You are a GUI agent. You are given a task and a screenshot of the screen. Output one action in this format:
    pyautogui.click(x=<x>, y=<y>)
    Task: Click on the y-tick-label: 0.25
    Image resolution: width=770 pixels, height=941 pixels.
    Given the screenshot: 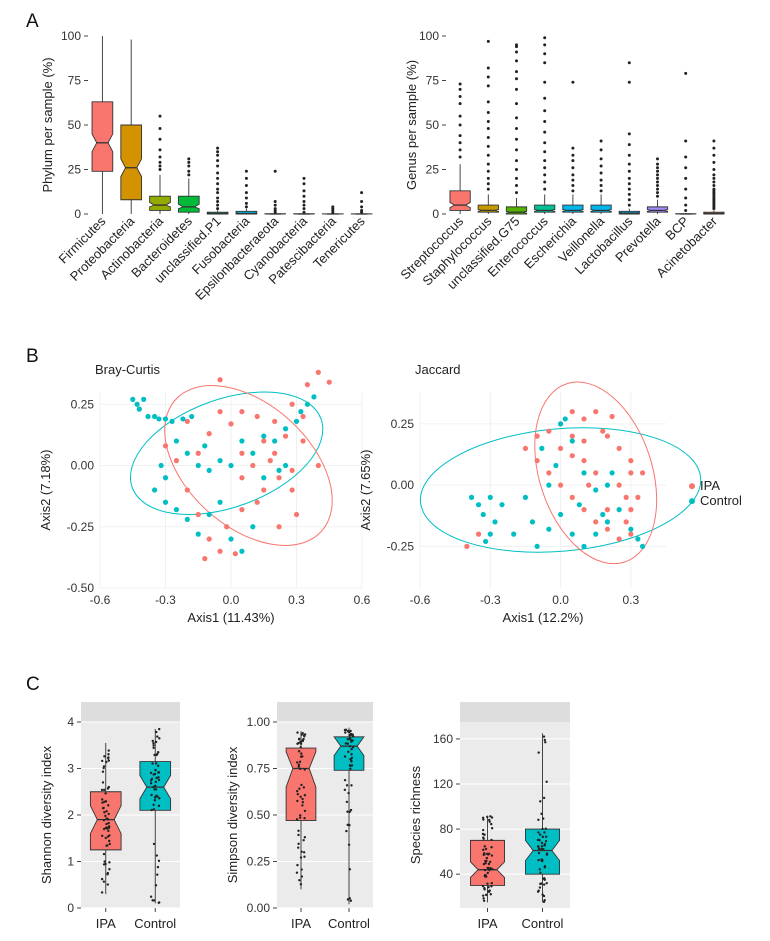 What is the action you would take?
    pyautogui.click(x=83, y=404)
    